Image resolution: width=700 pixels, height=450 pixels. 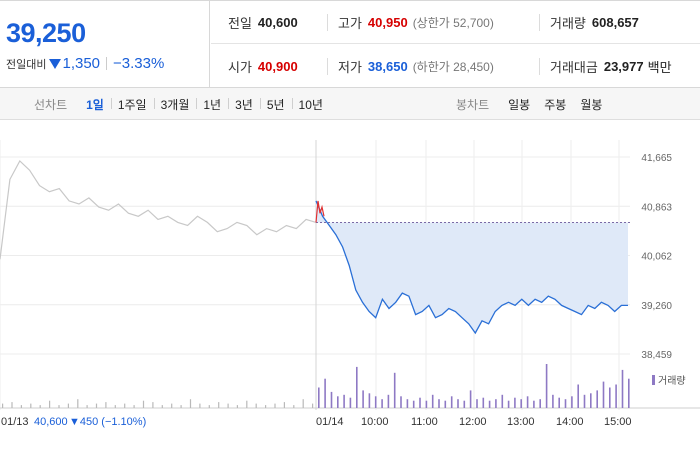 What do you see at coordinates (95, 104) in the screenshot?
I see `tab-1day: 1일` at bounding box center [95, 104].